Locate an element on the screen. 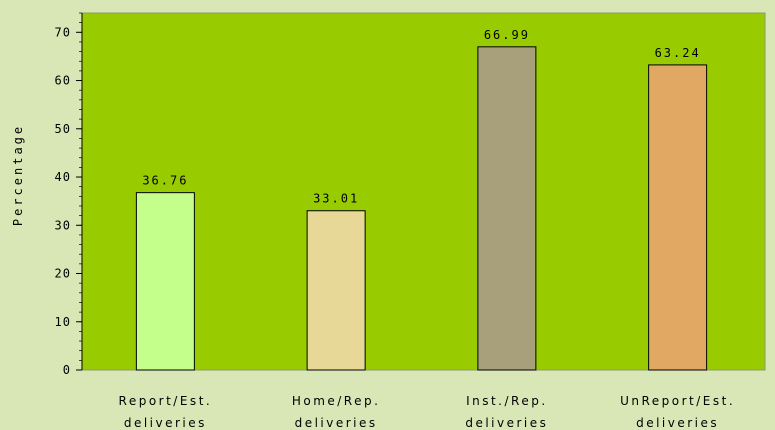  y-tick-label: 20 is located at coordinates (63, 274).